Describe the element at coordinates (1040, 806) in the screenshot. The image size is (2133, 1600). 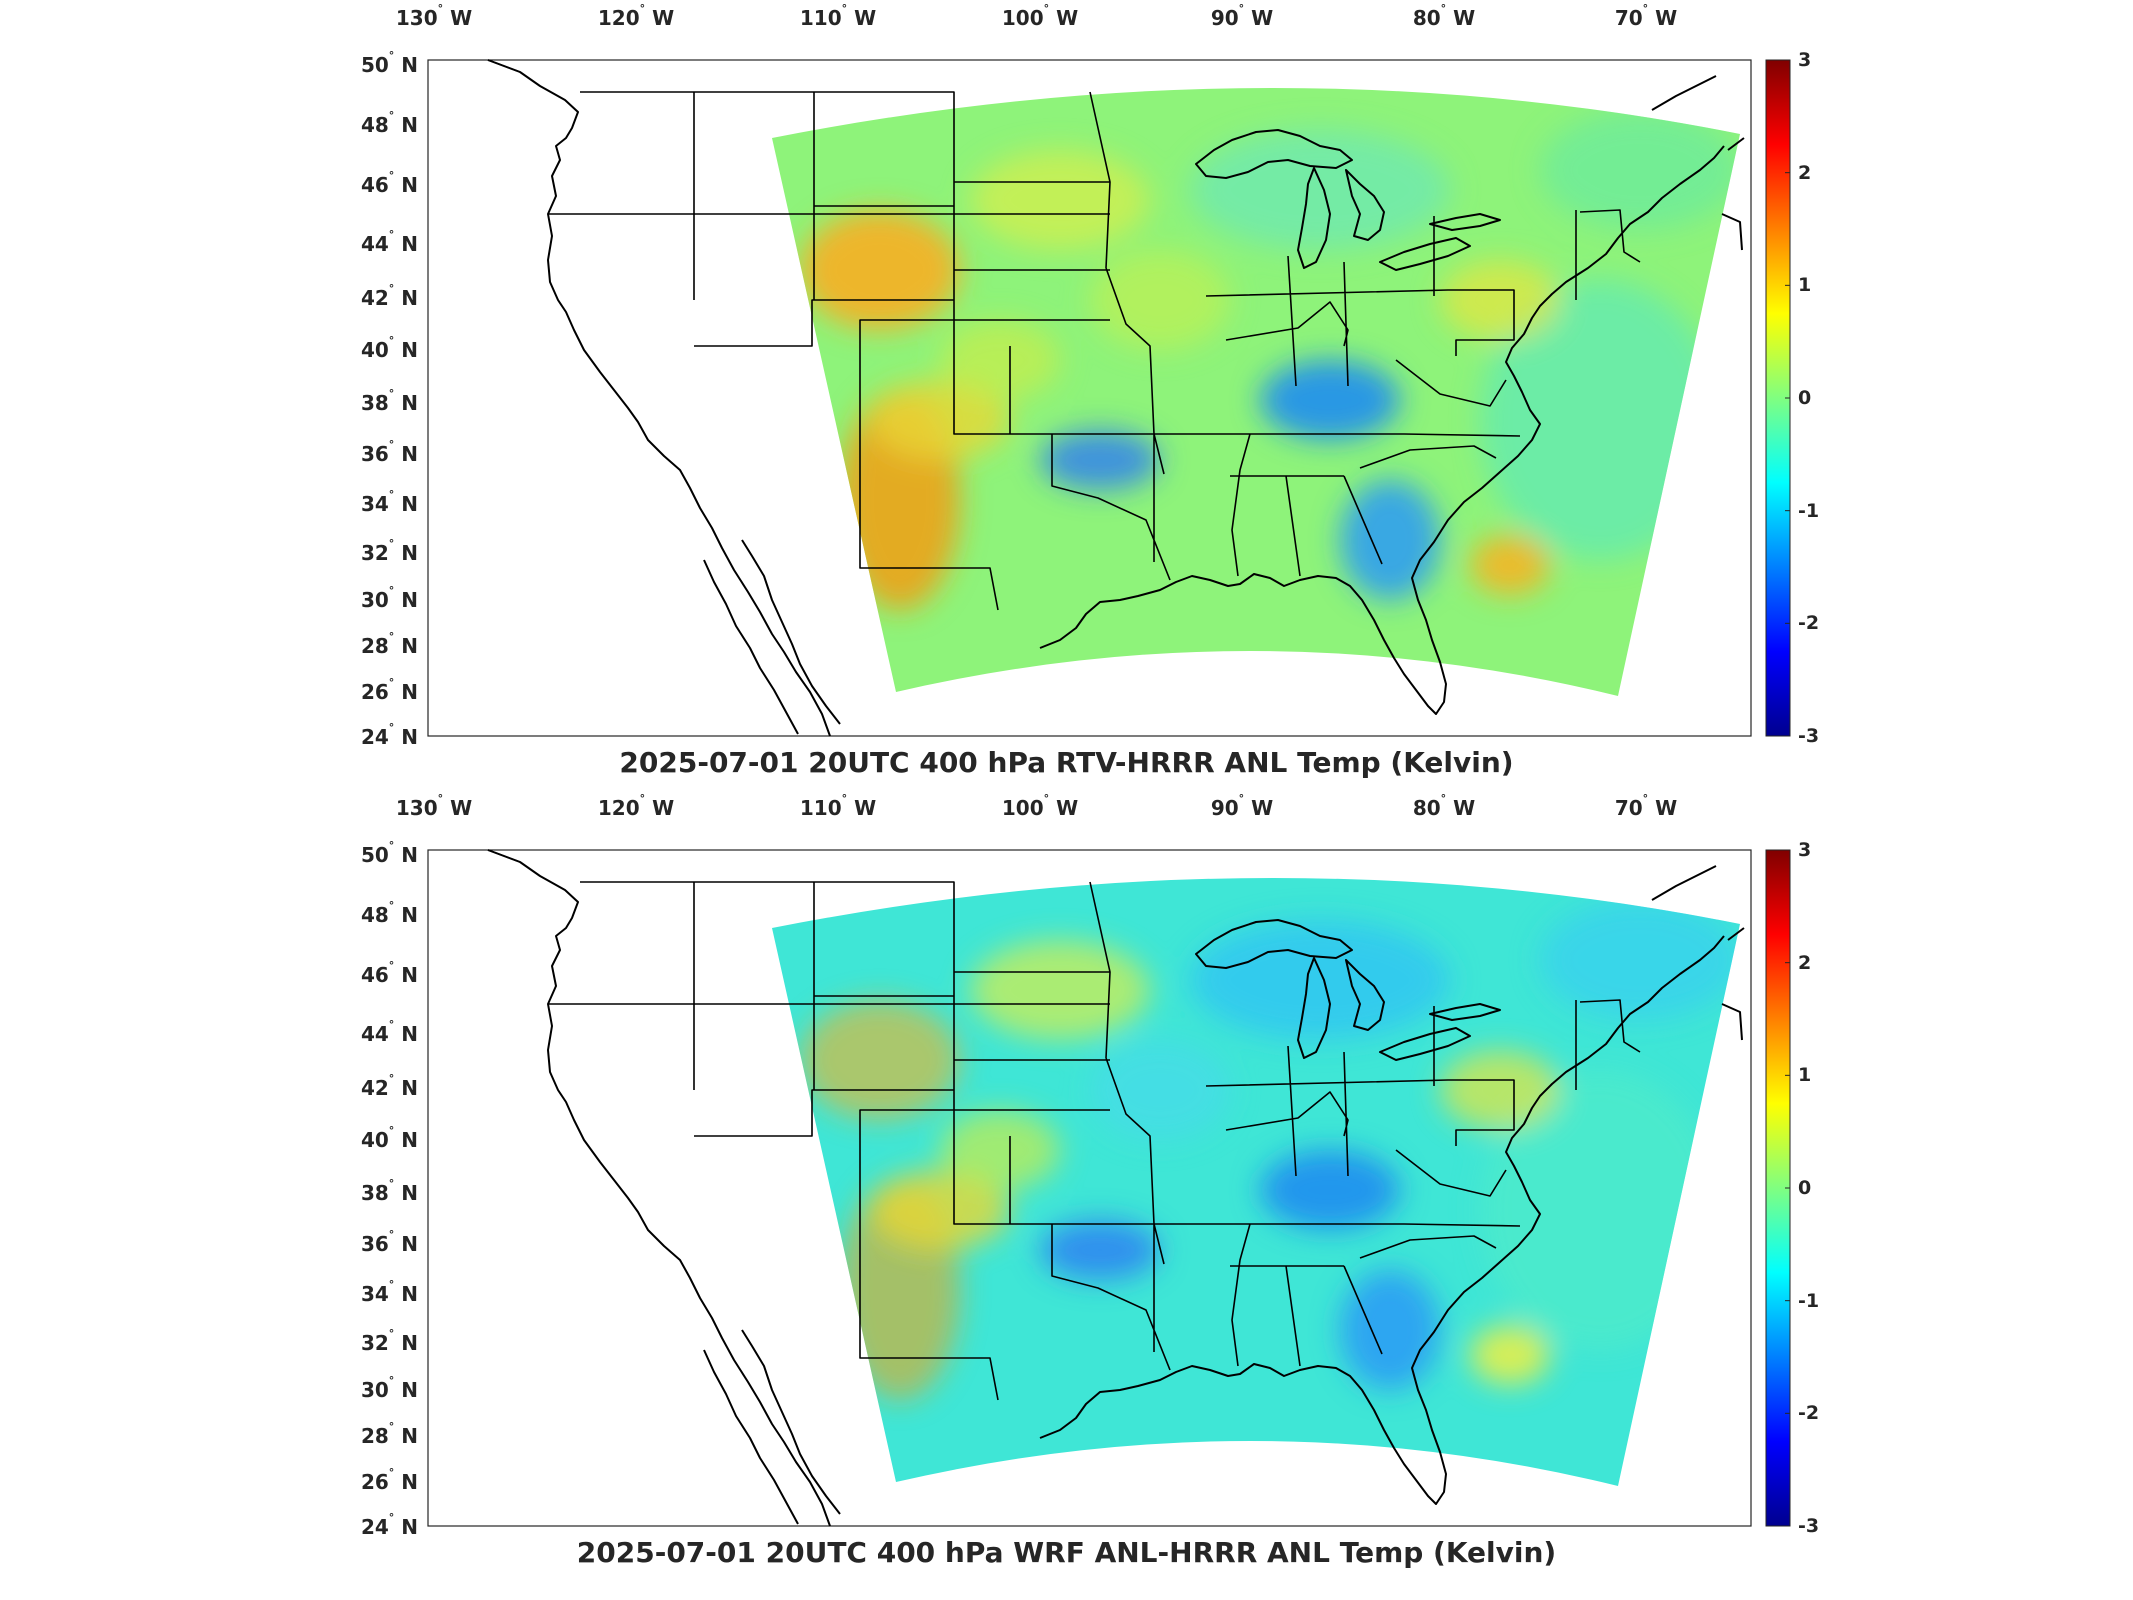
I see `longitude-label: 100° W` at that location.